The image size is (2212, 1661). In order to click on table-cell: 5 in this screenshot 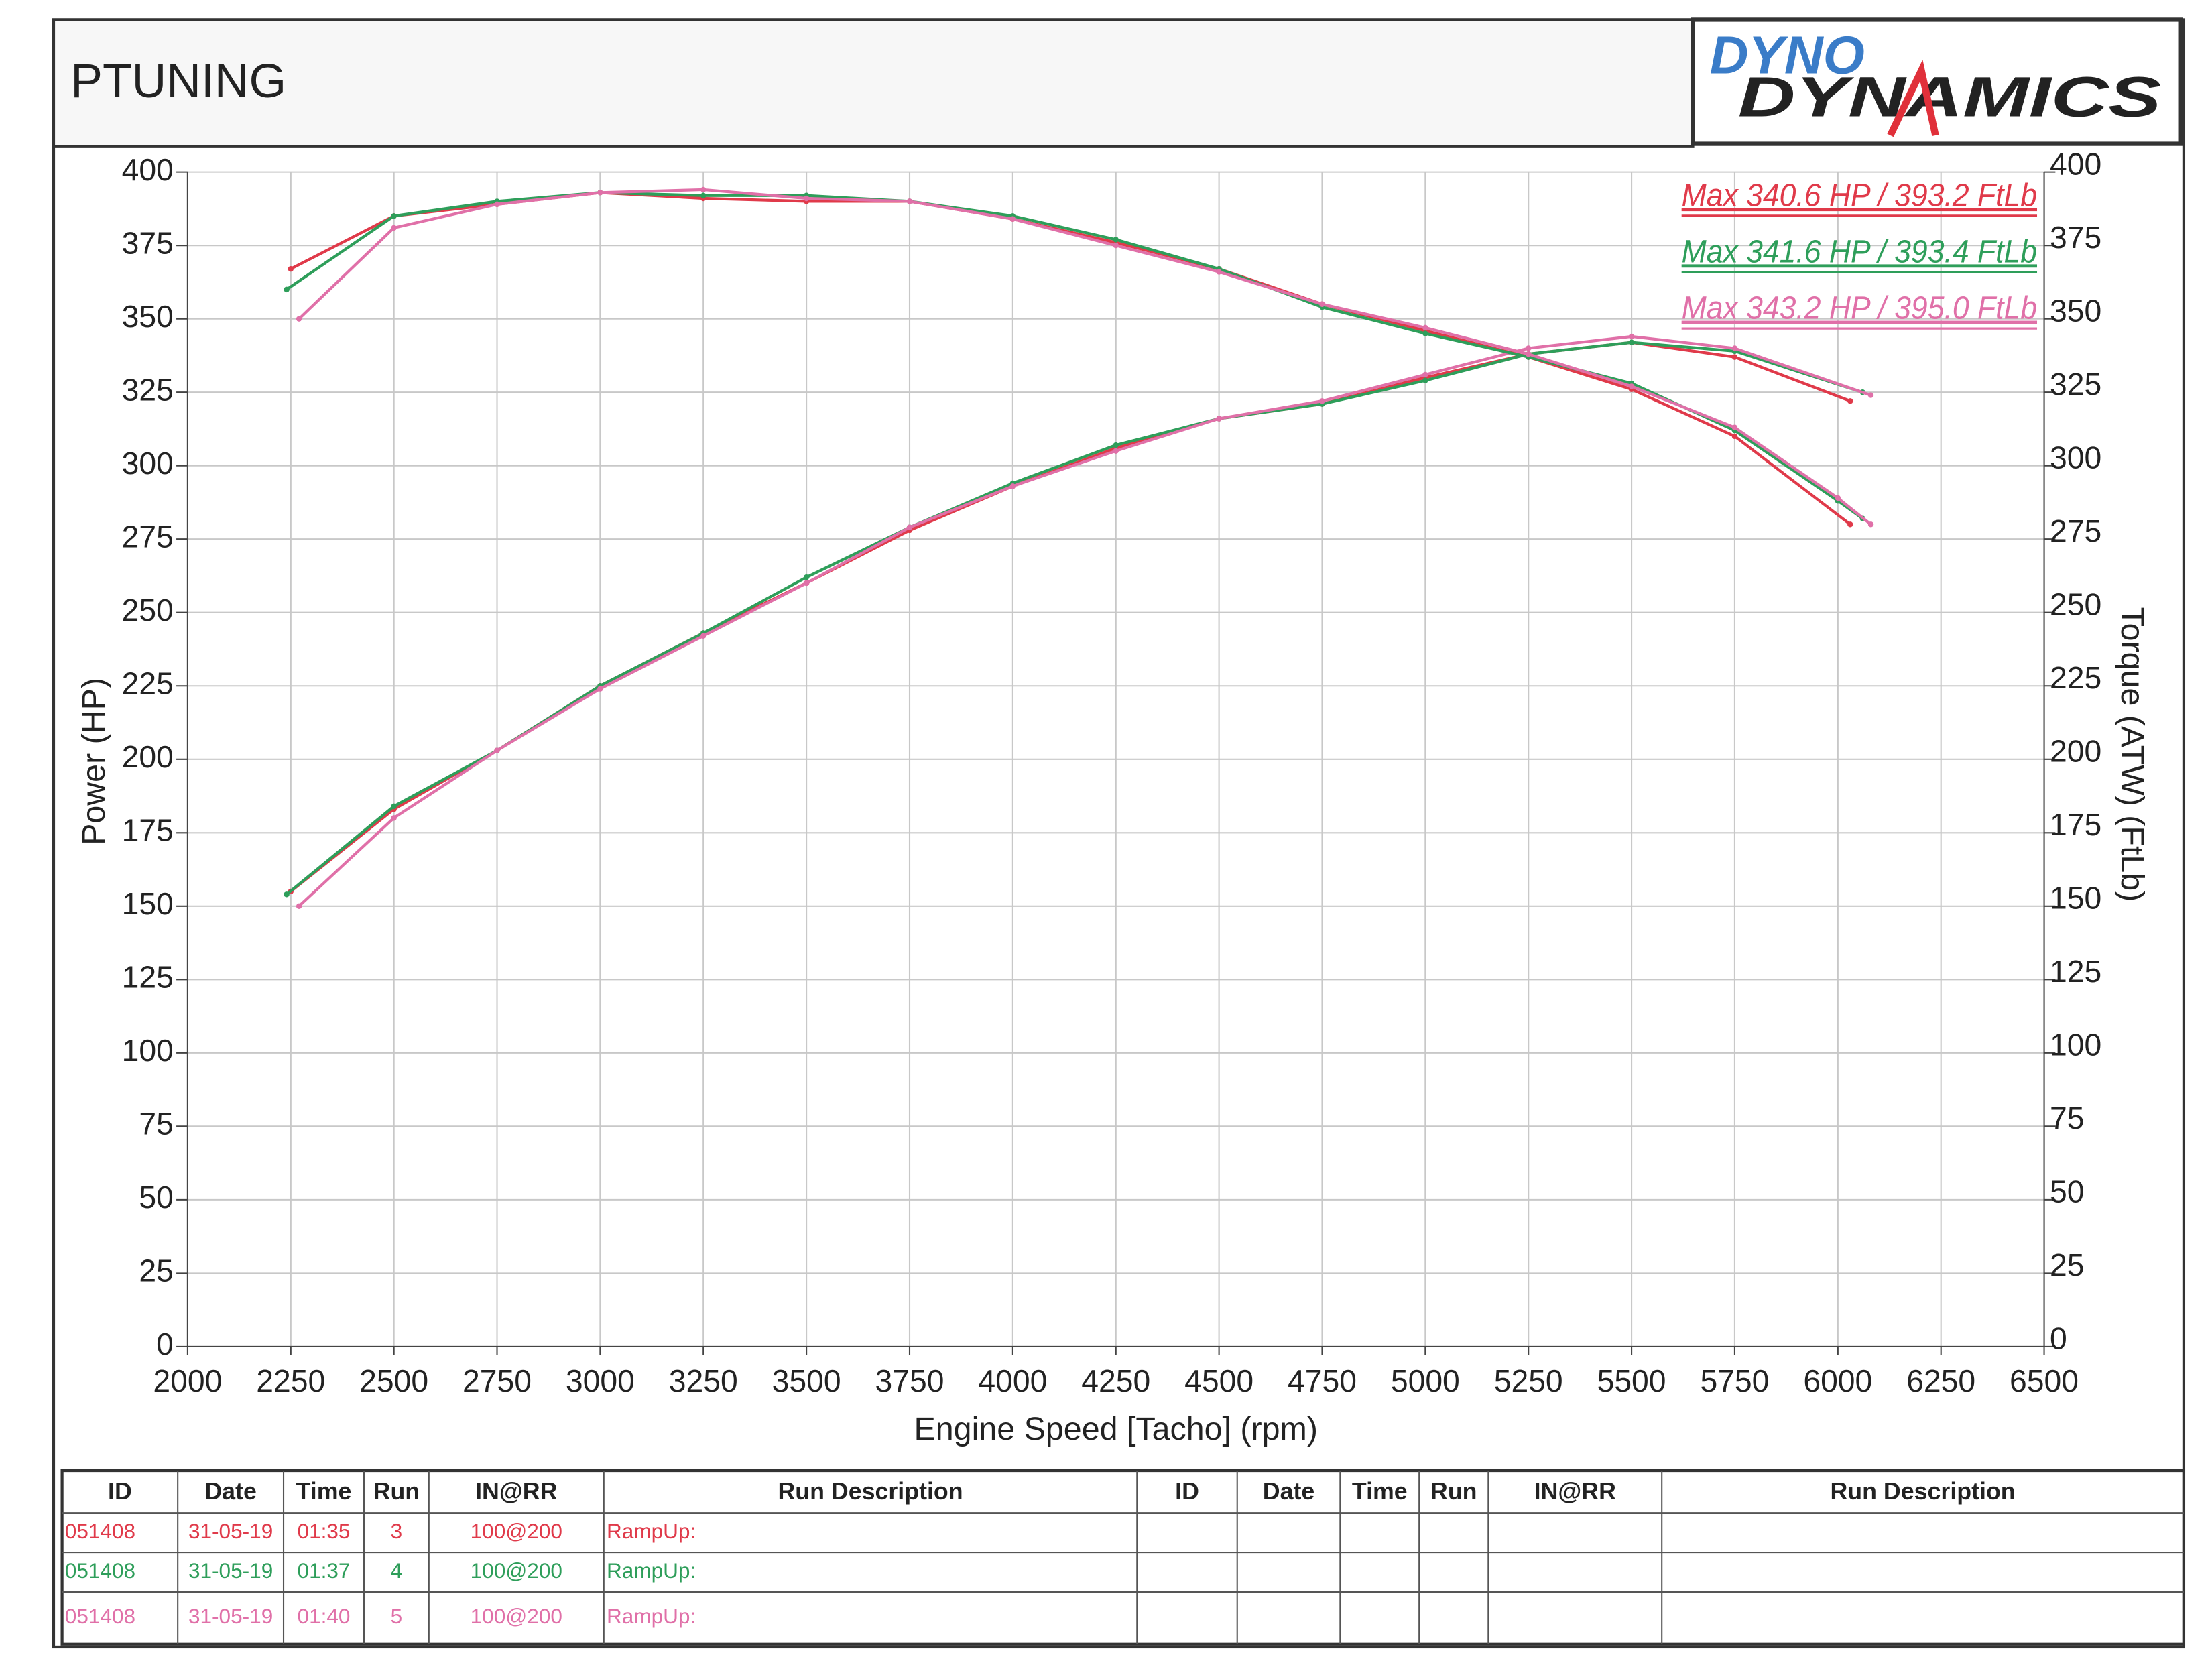, I will do `click(397, 1616)`.